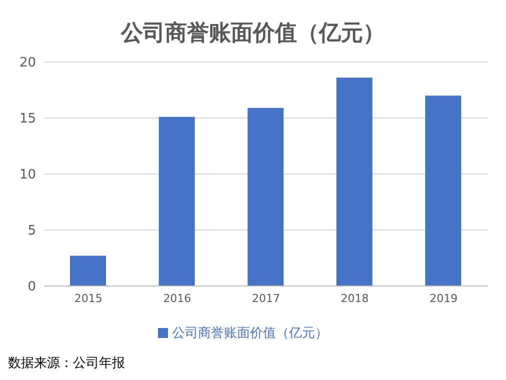 Image resolution: width=506 pixels, height=380 pixels. What do you see at coordinates (354, 298) in the screenshot?
I see `x-tick-label: 2018` at bounding box center [354, 298].